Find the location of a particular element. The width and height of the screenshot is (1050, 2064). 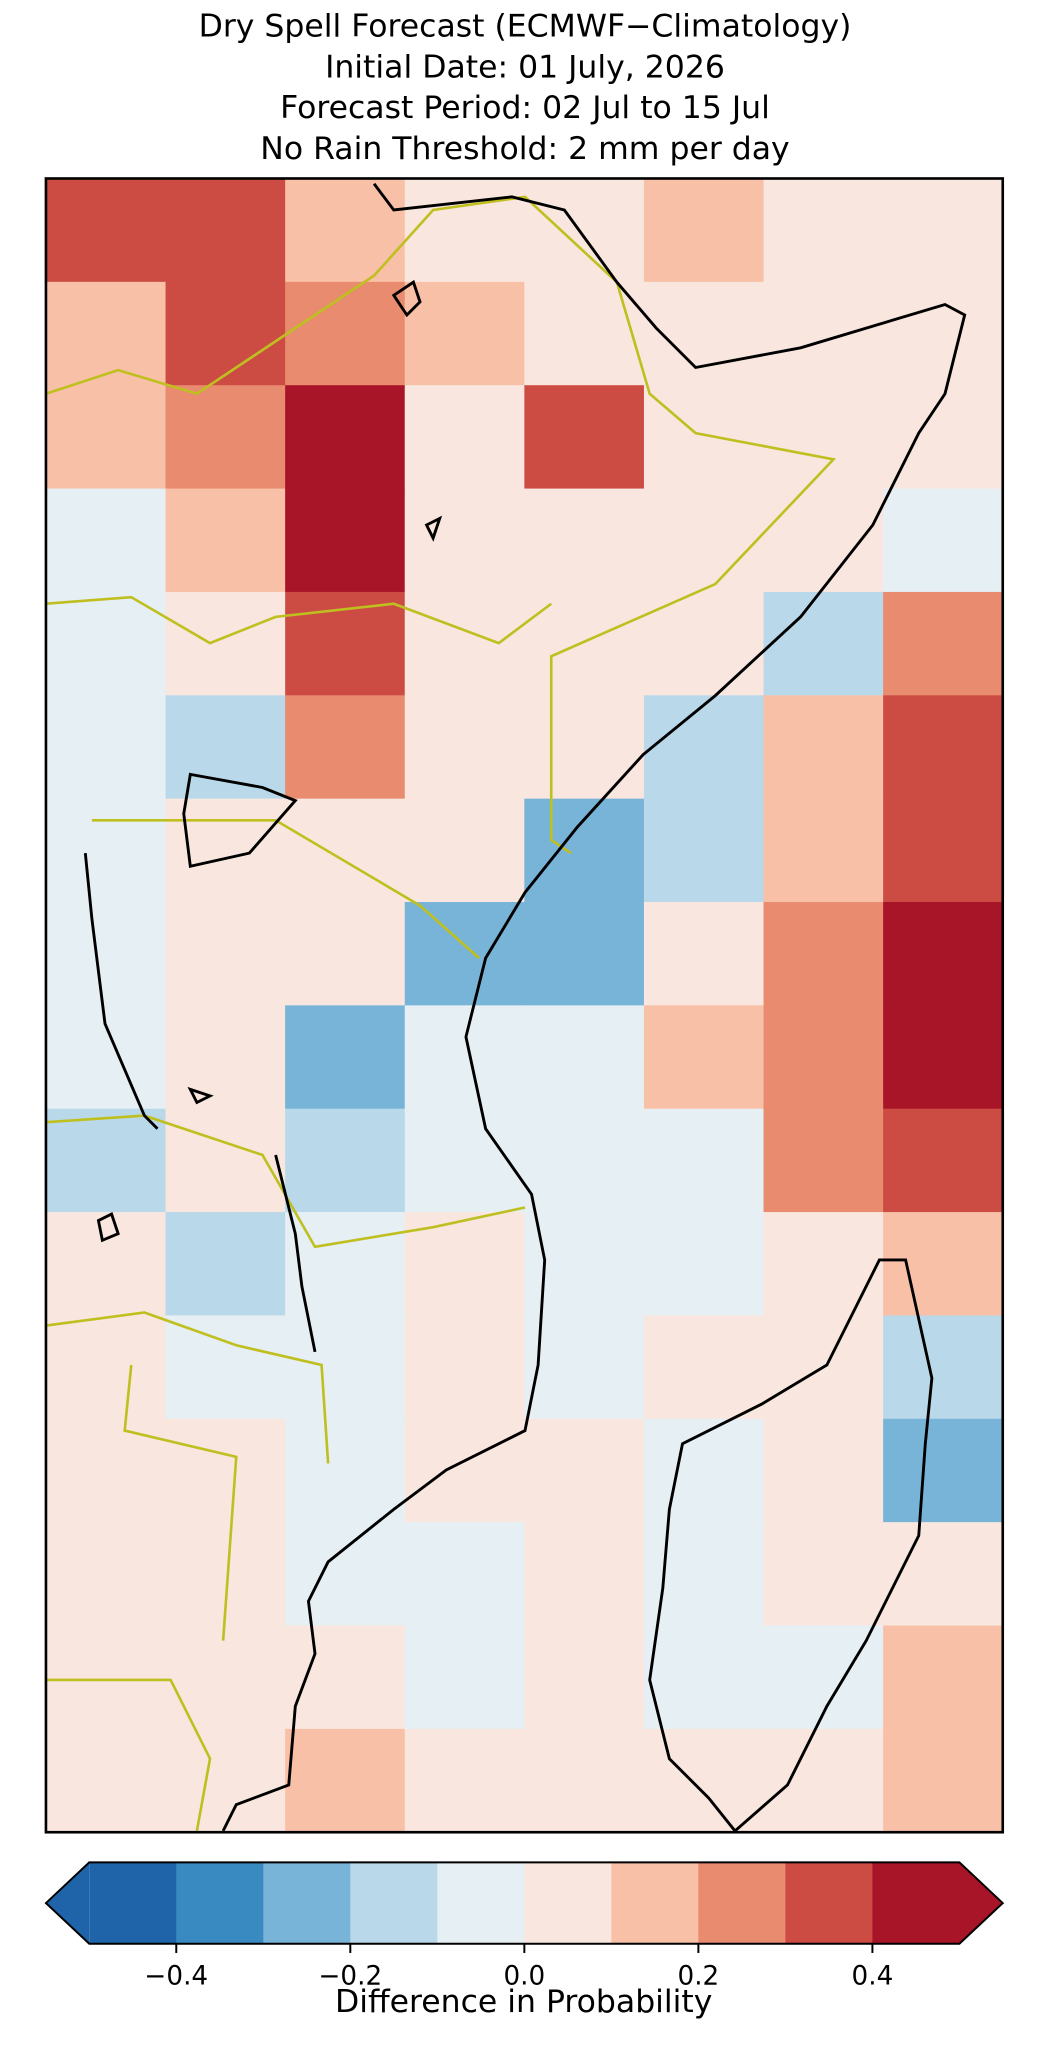

colorbar-label: Difference in Probability is located at coordinates (523, 2002).